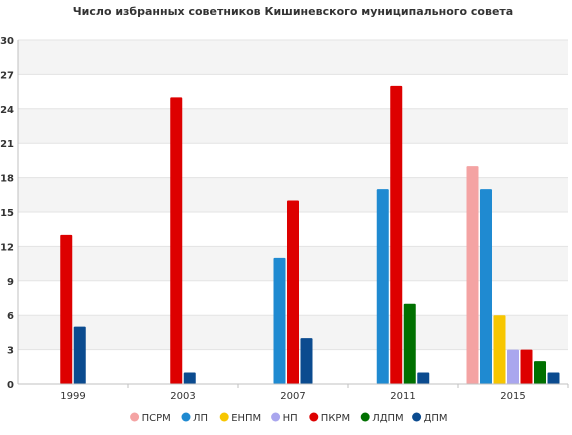 This screenshot has height=435, width=572. I want to click on y-tick-label: 9, so click(10, 282).